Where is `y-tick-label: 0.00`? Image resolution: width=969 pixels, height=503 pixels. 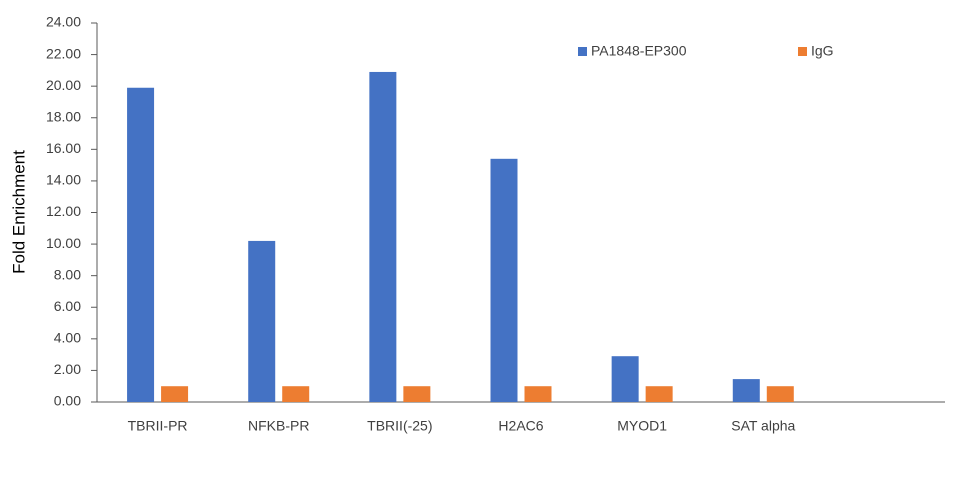 y-tick-label: 0.00 is located at coordinates (67, 401).